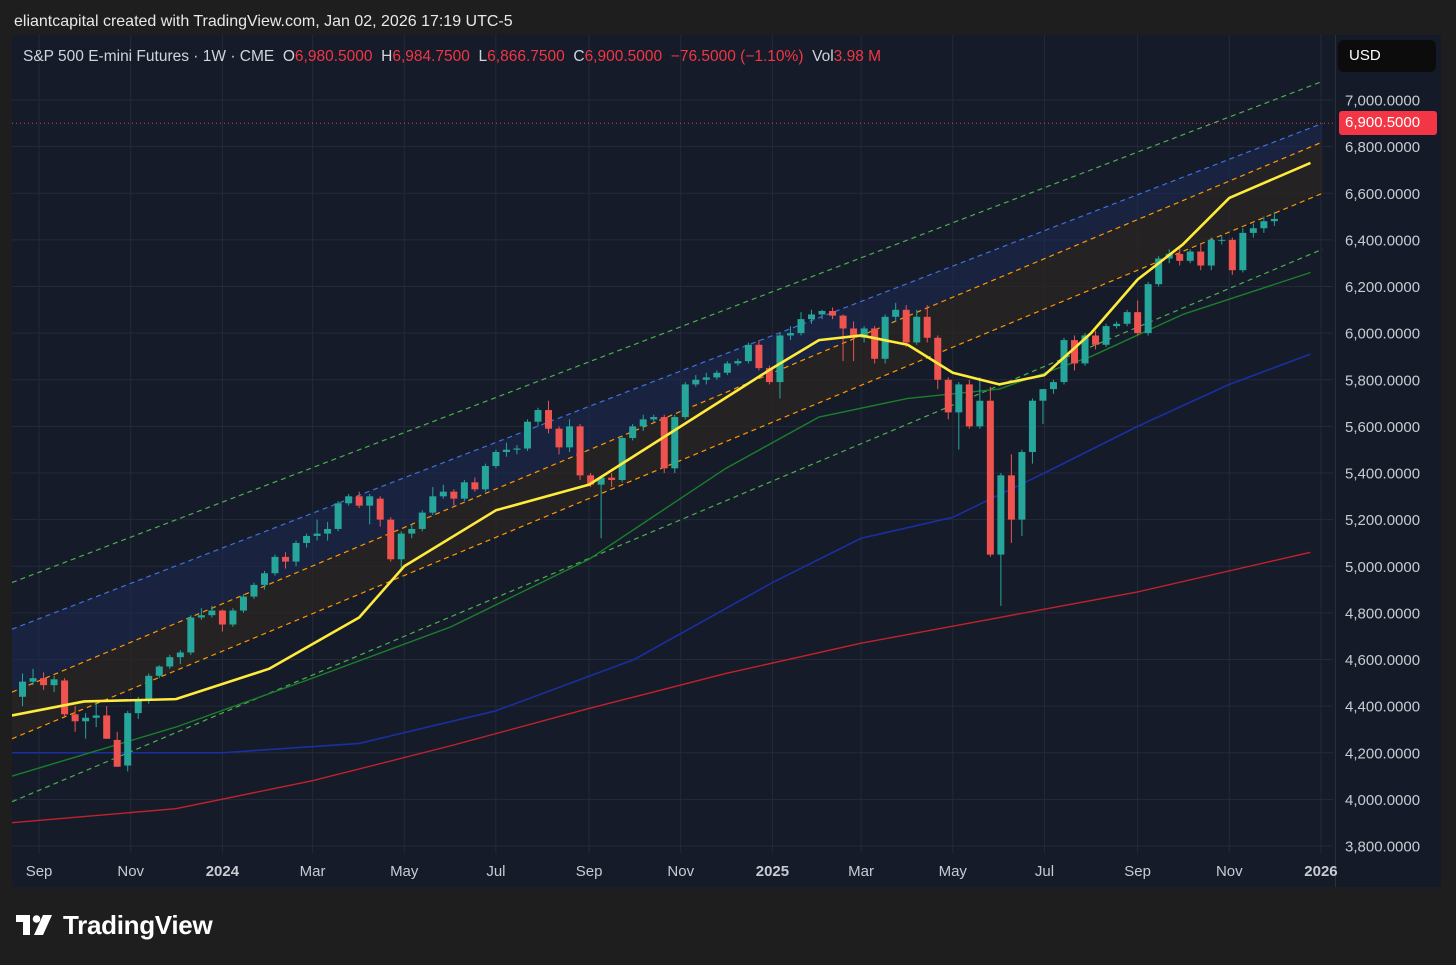  I want to click on y-tick-label: 5,200.0000, so click(1382, 520).